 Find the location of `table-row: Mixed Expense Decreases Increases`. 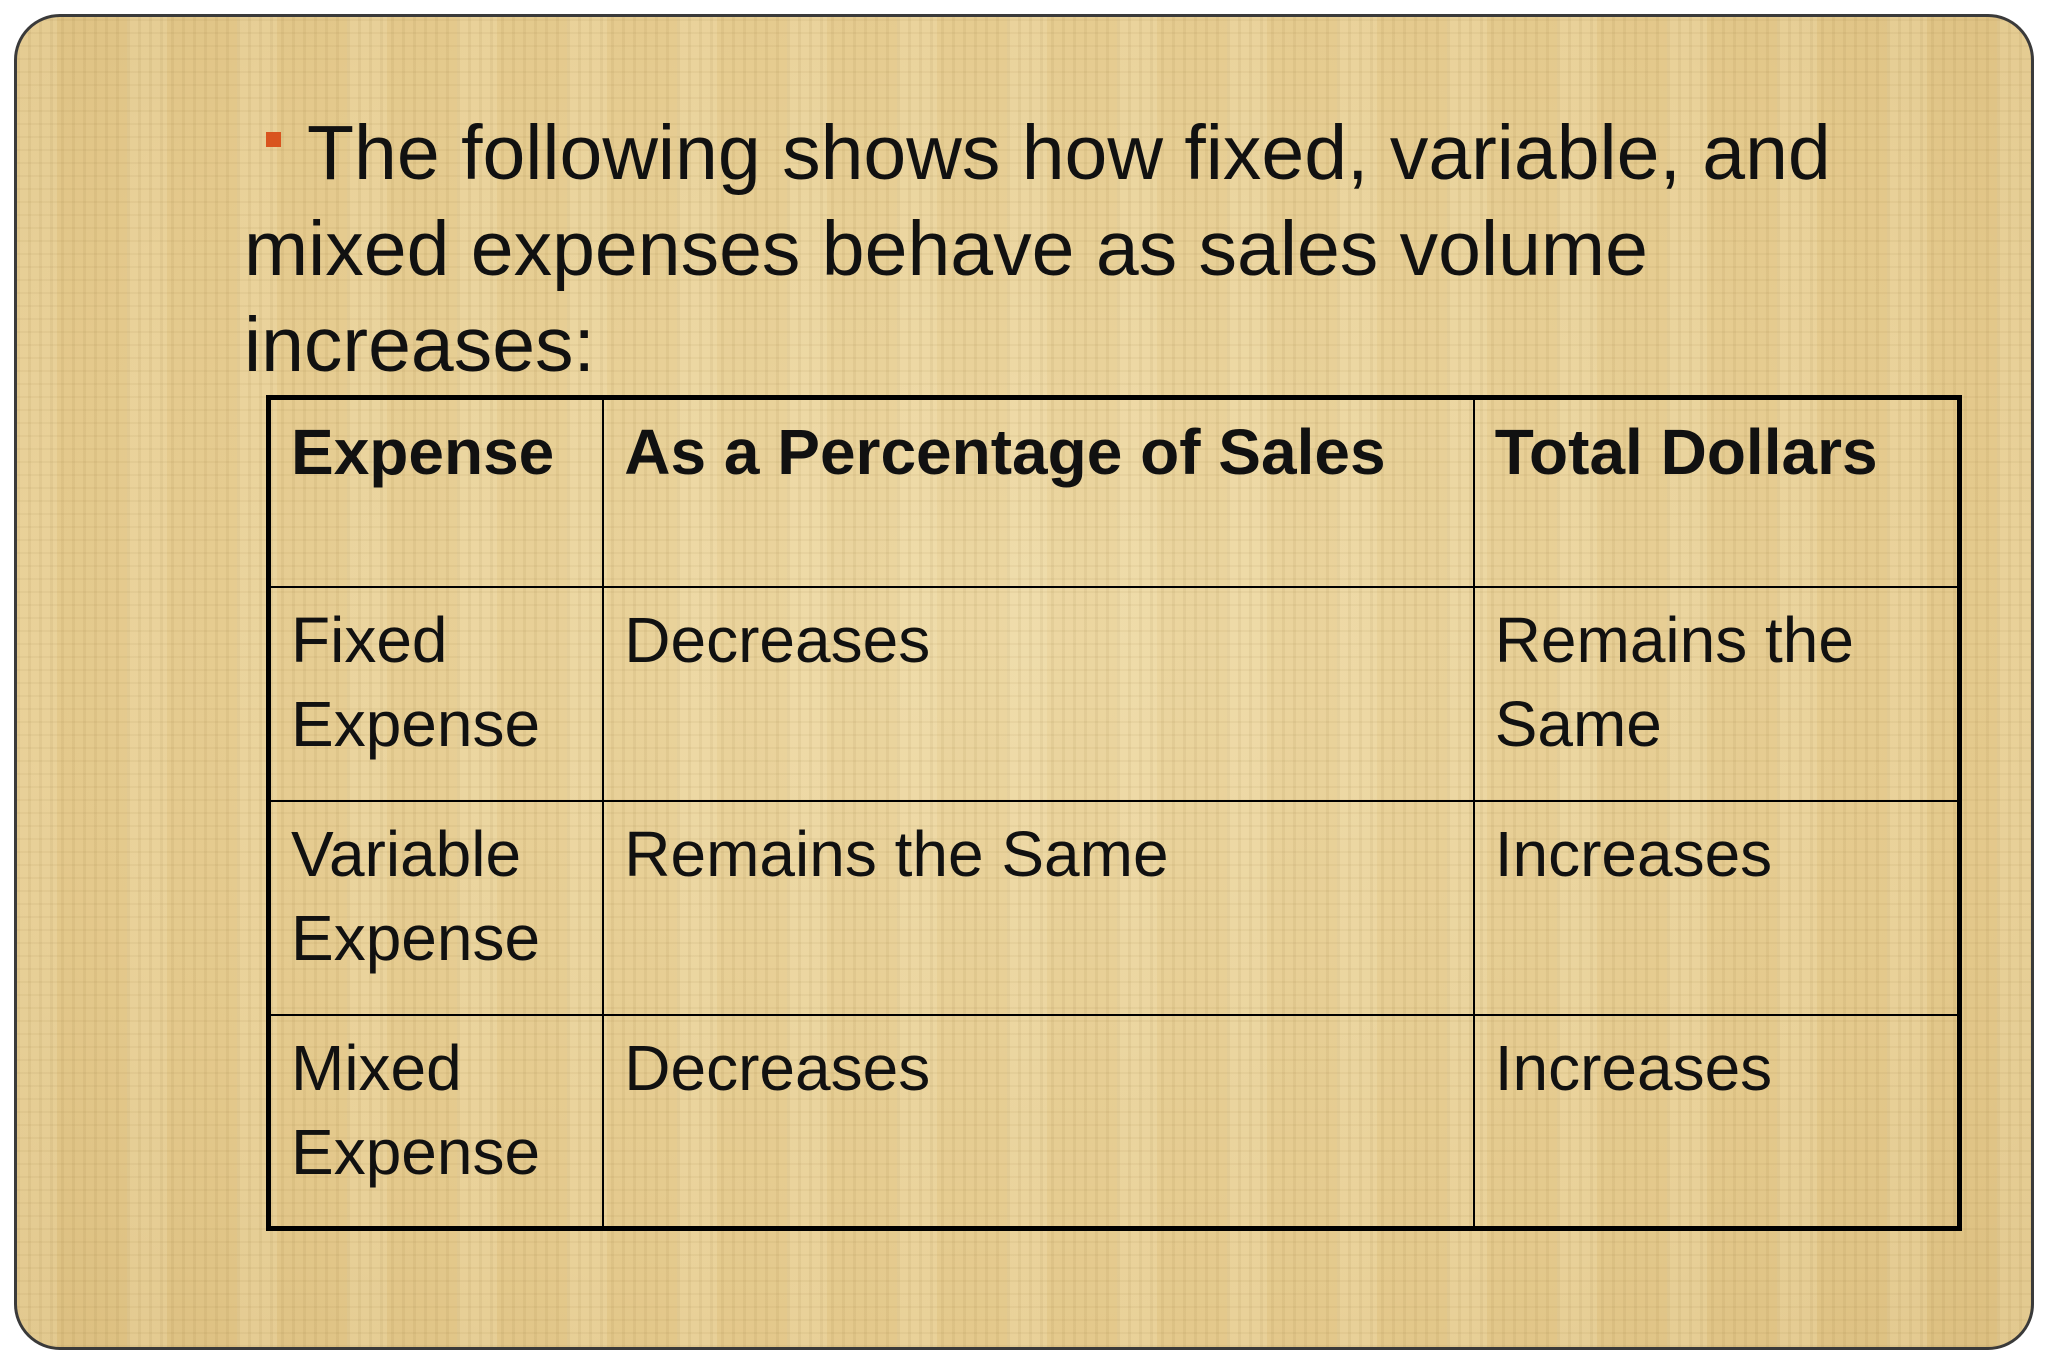

table-row: Mixed Expense Decreases Increases is located at coordinates (1114, 1121).